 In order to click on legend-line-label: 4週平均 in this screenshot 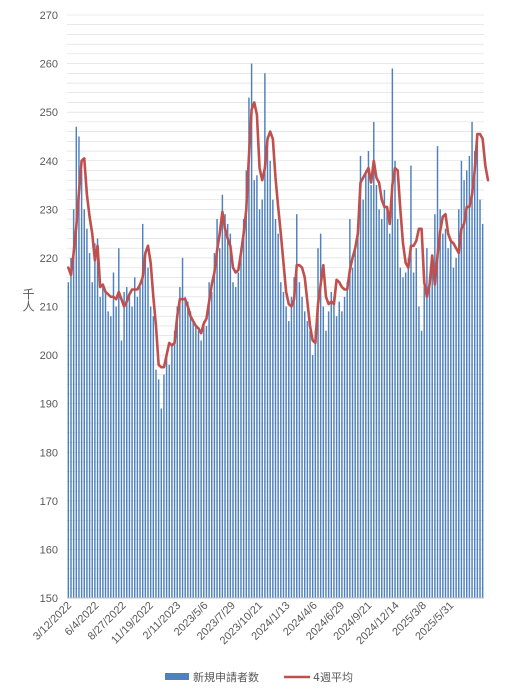, I will do `click(333, 677)`.